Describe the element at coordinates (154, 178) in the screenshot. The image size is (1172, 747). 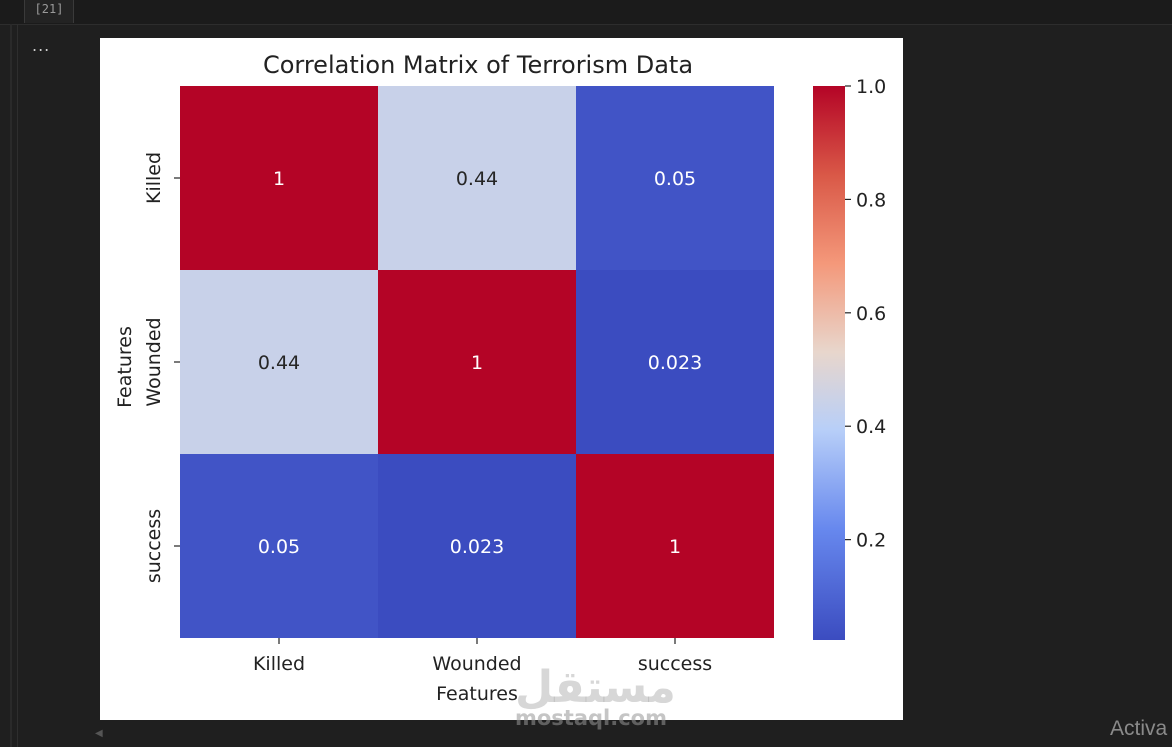
I see `y-tick-label: Killed` at that location.